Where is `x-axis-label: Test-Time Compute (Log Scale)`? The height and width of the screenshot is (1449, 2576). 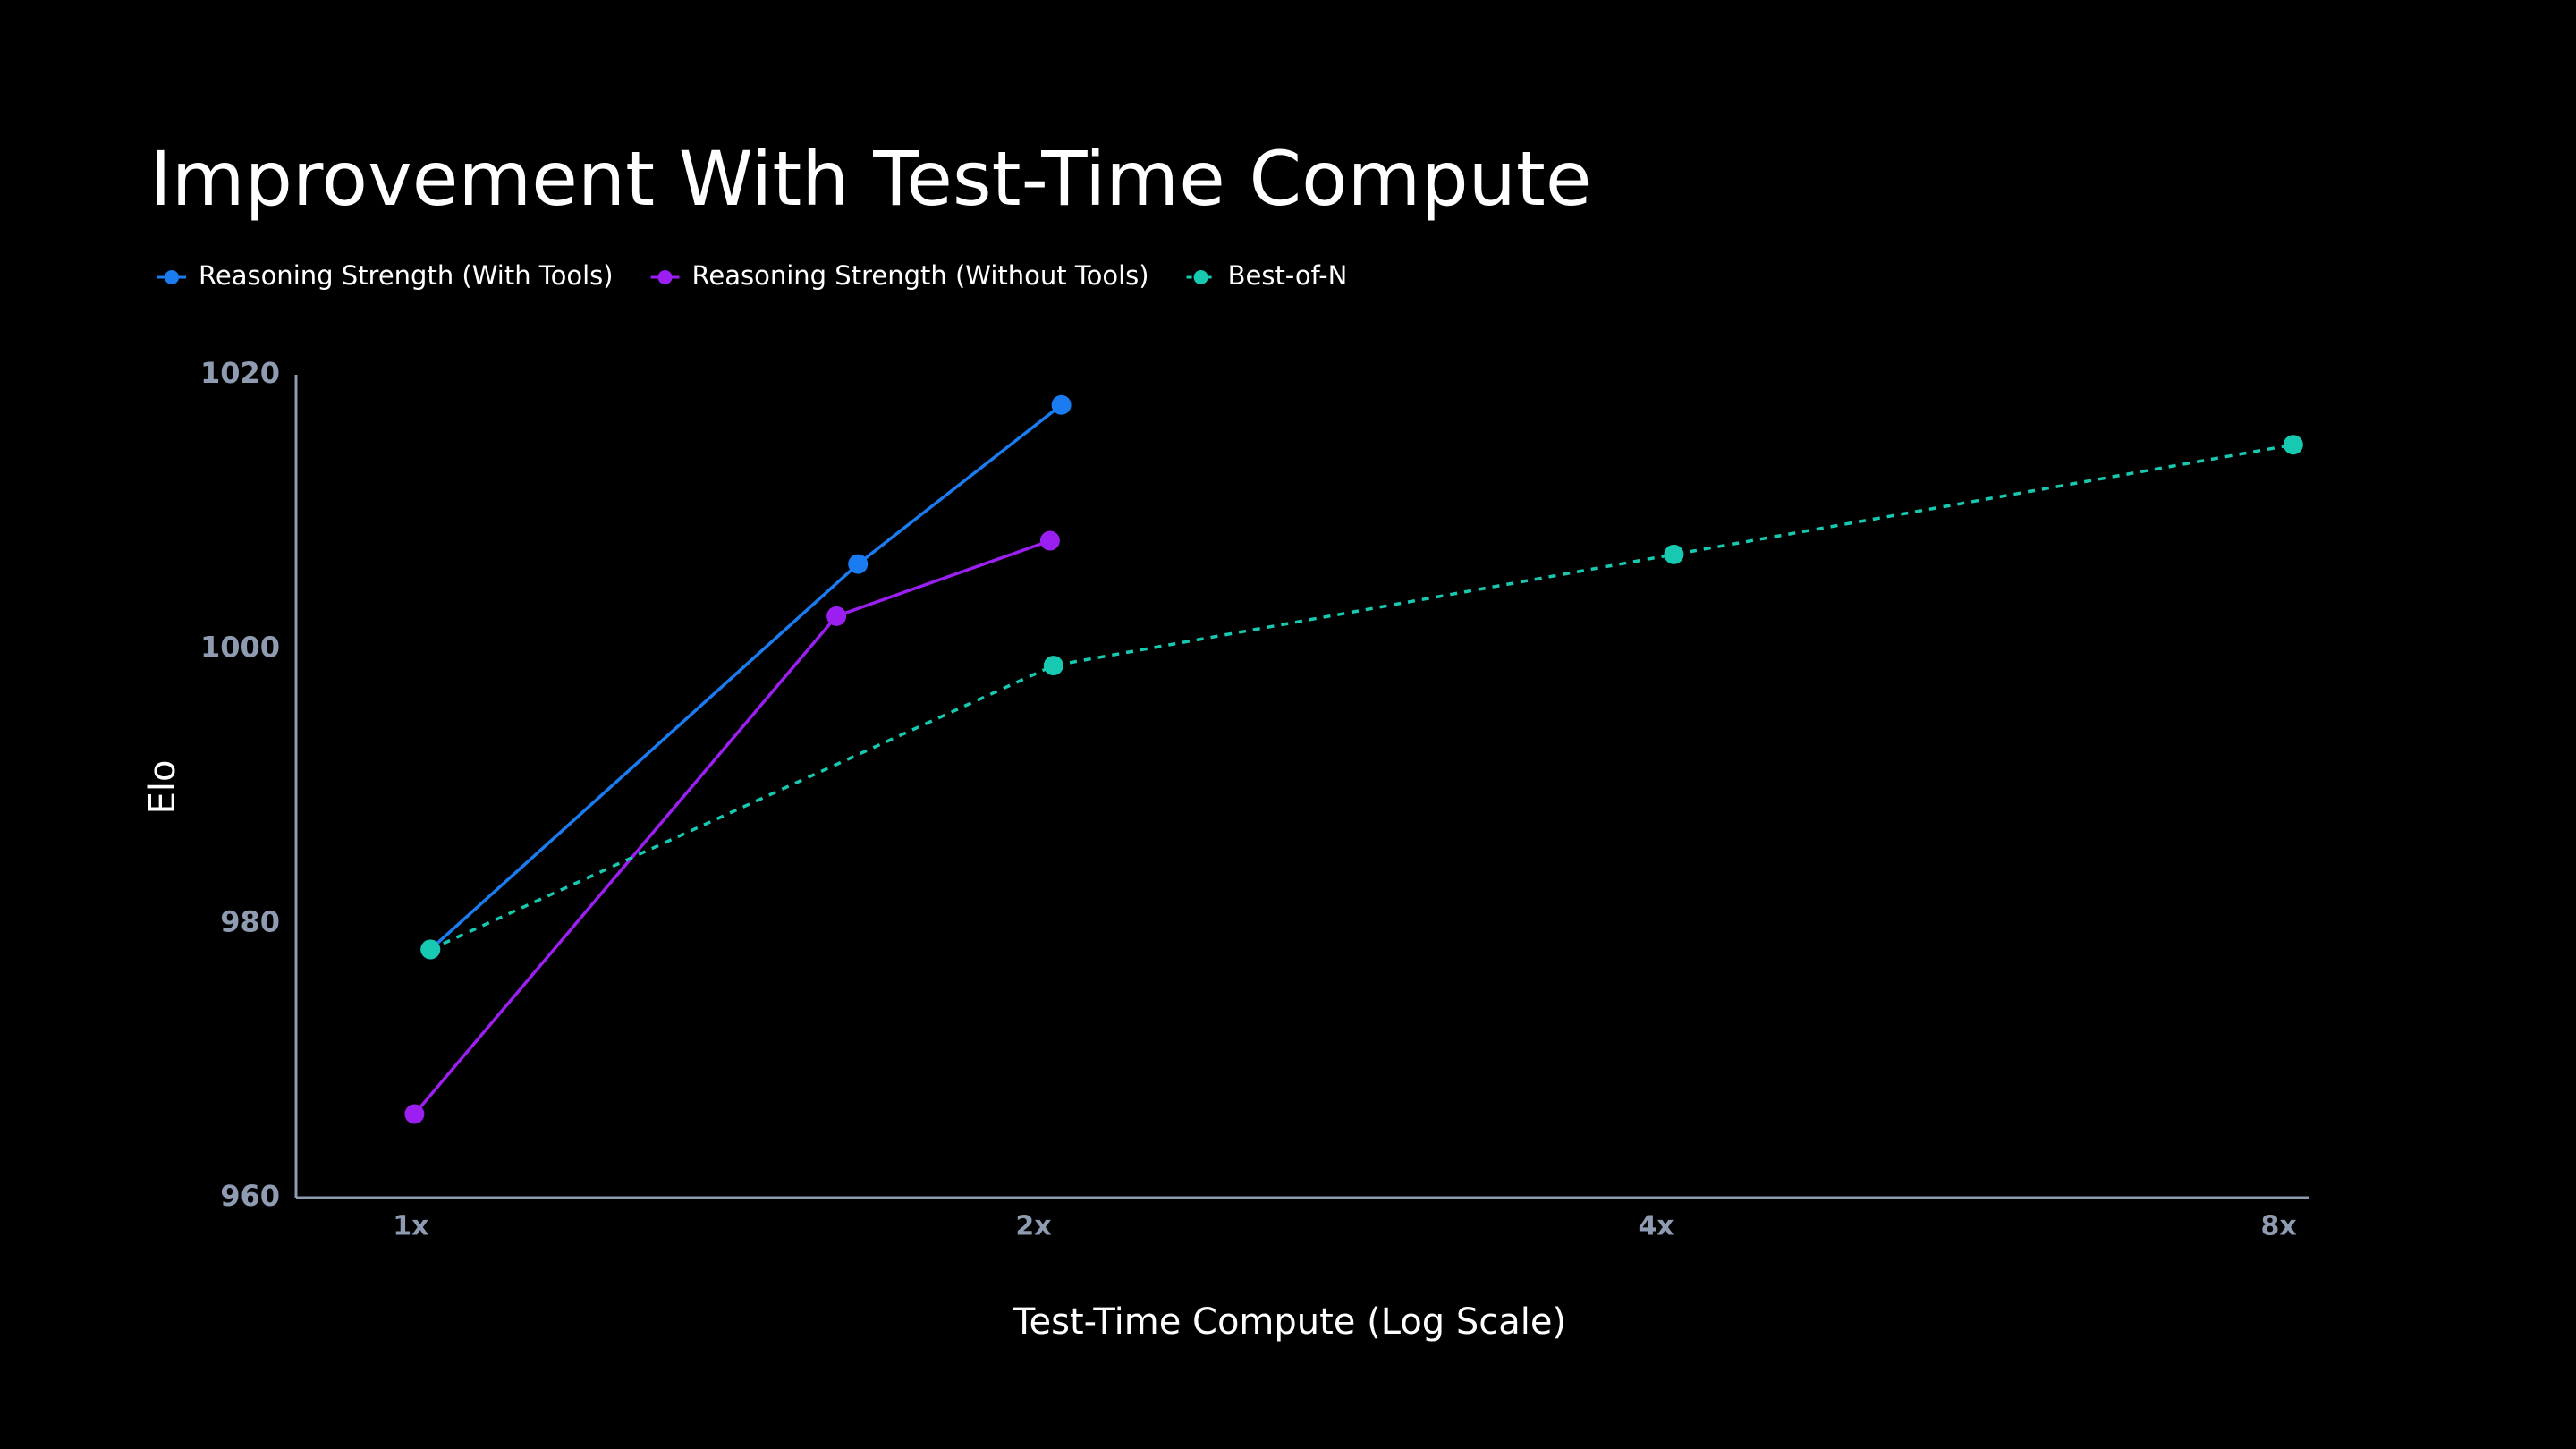 x-axis-label: Test-Time Compute (Log Scale) is located at coordinates (1289, 1322).